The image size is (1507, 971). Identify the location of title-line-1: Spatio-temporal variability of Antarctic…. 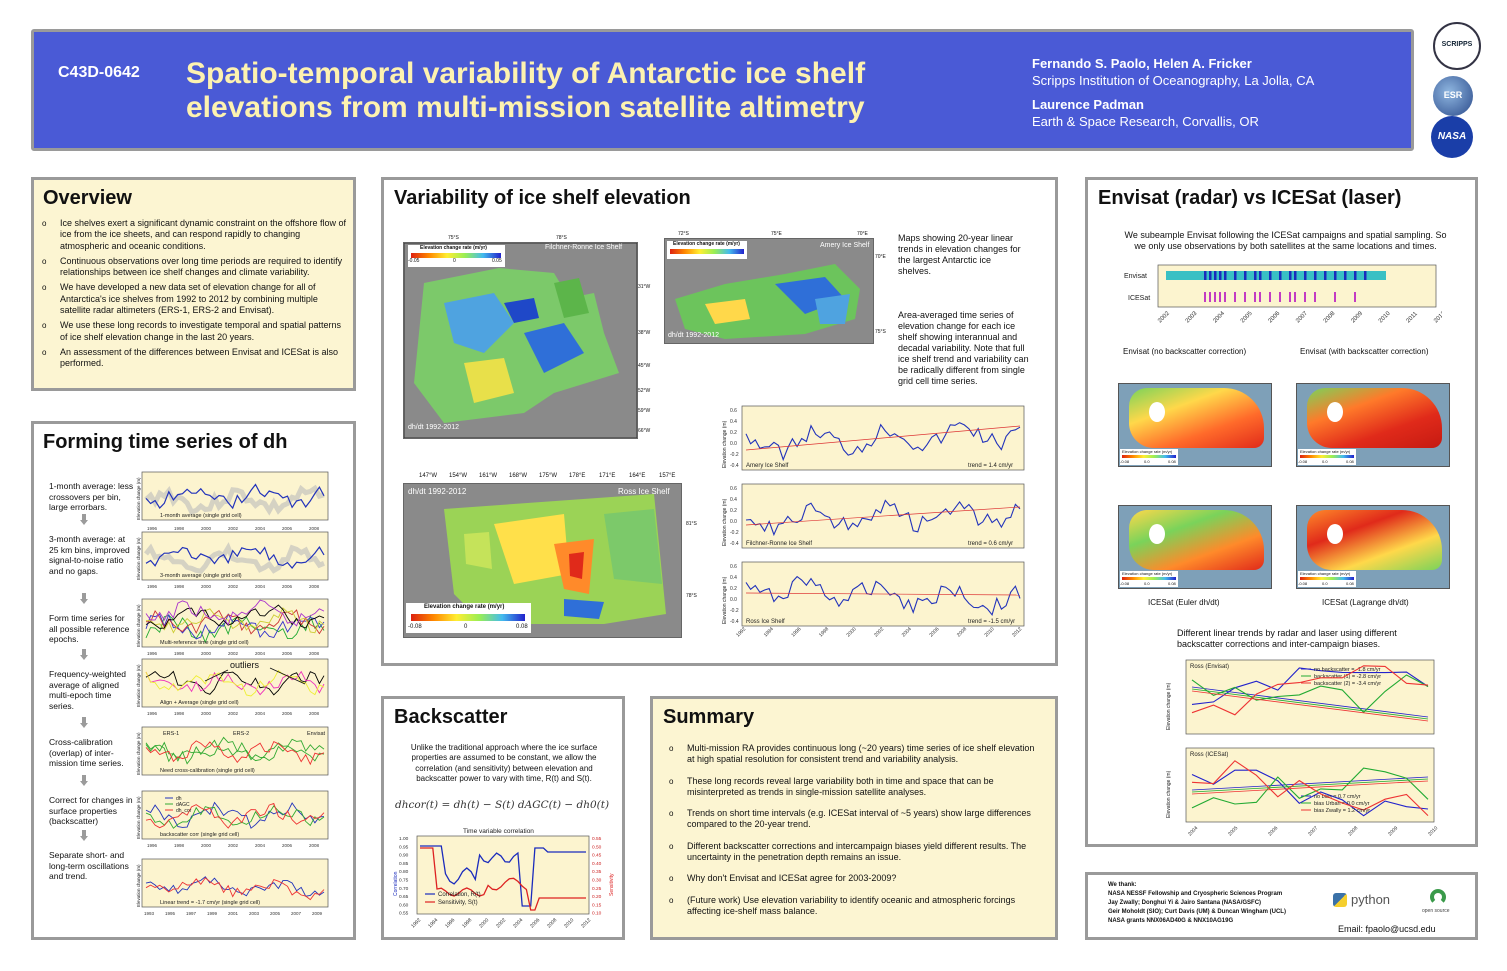
(526, 73).